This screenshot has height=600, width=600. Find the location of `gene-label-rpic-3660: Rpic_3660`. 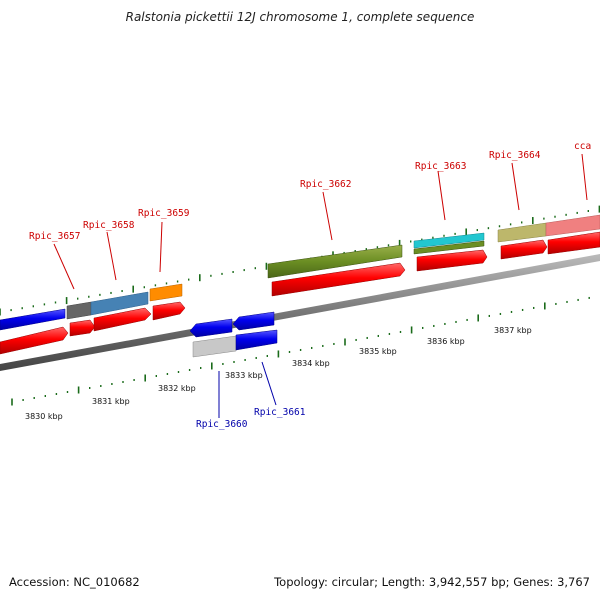

gene-label-rpic-3660: Rpic_3660 is located at coordinates (222, 424).